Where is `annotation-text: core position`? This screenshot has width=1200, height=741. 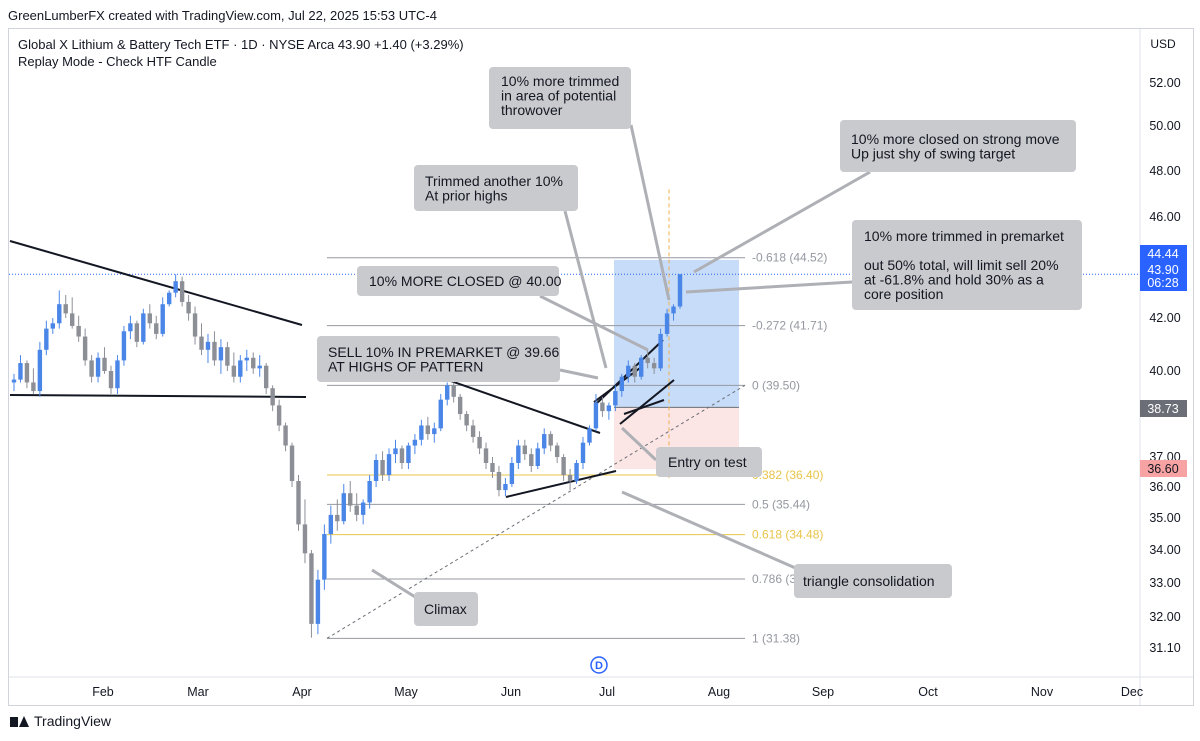
annotation-text: core position is located at coordinates (903, 294).